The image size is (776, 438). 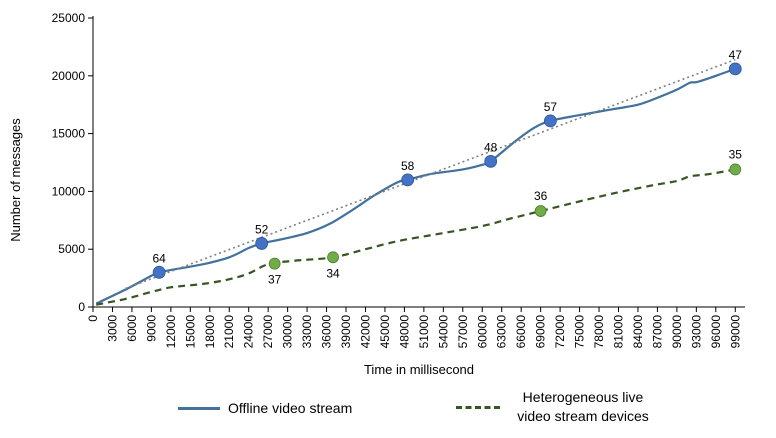 I want to click on x-tick-label: 75000, so click(x=580, y=332).